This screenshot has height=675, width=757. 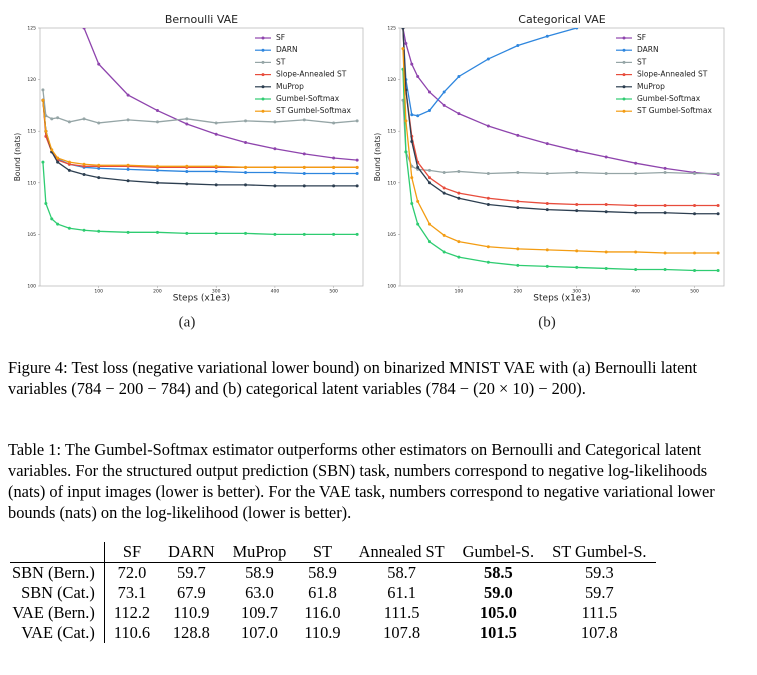 What do you see at coordinates (57, 633) in the screenshot?
I see `row-header: VAE (Cat.)` at bounding box center [57, 633].